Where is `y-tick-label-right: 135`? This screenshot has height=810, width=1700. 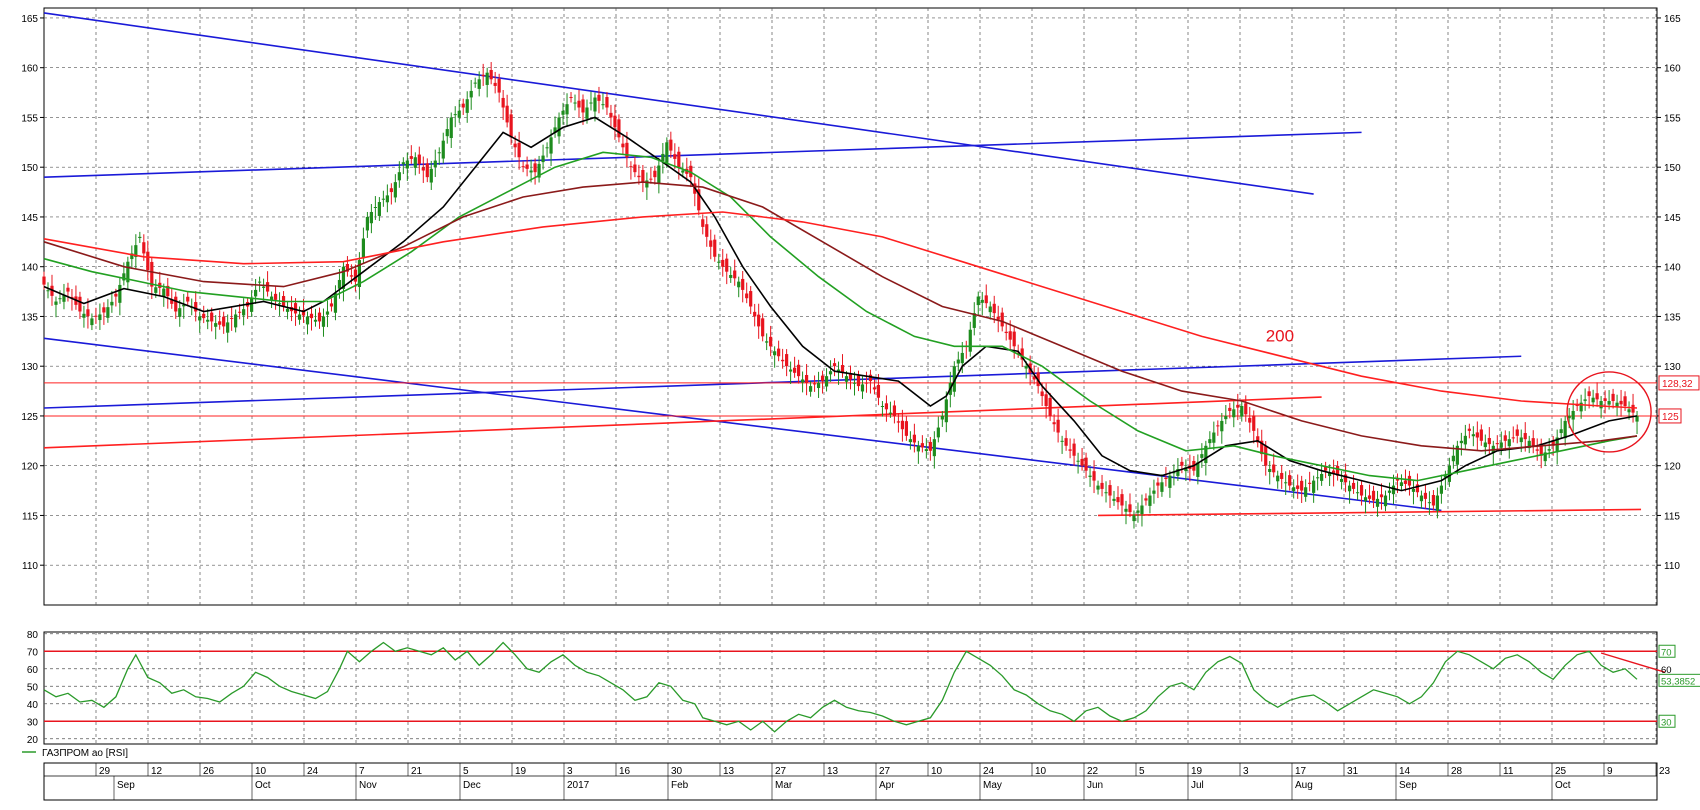
y-tick-label-right: 135 is located at coordinates (1672, 317).